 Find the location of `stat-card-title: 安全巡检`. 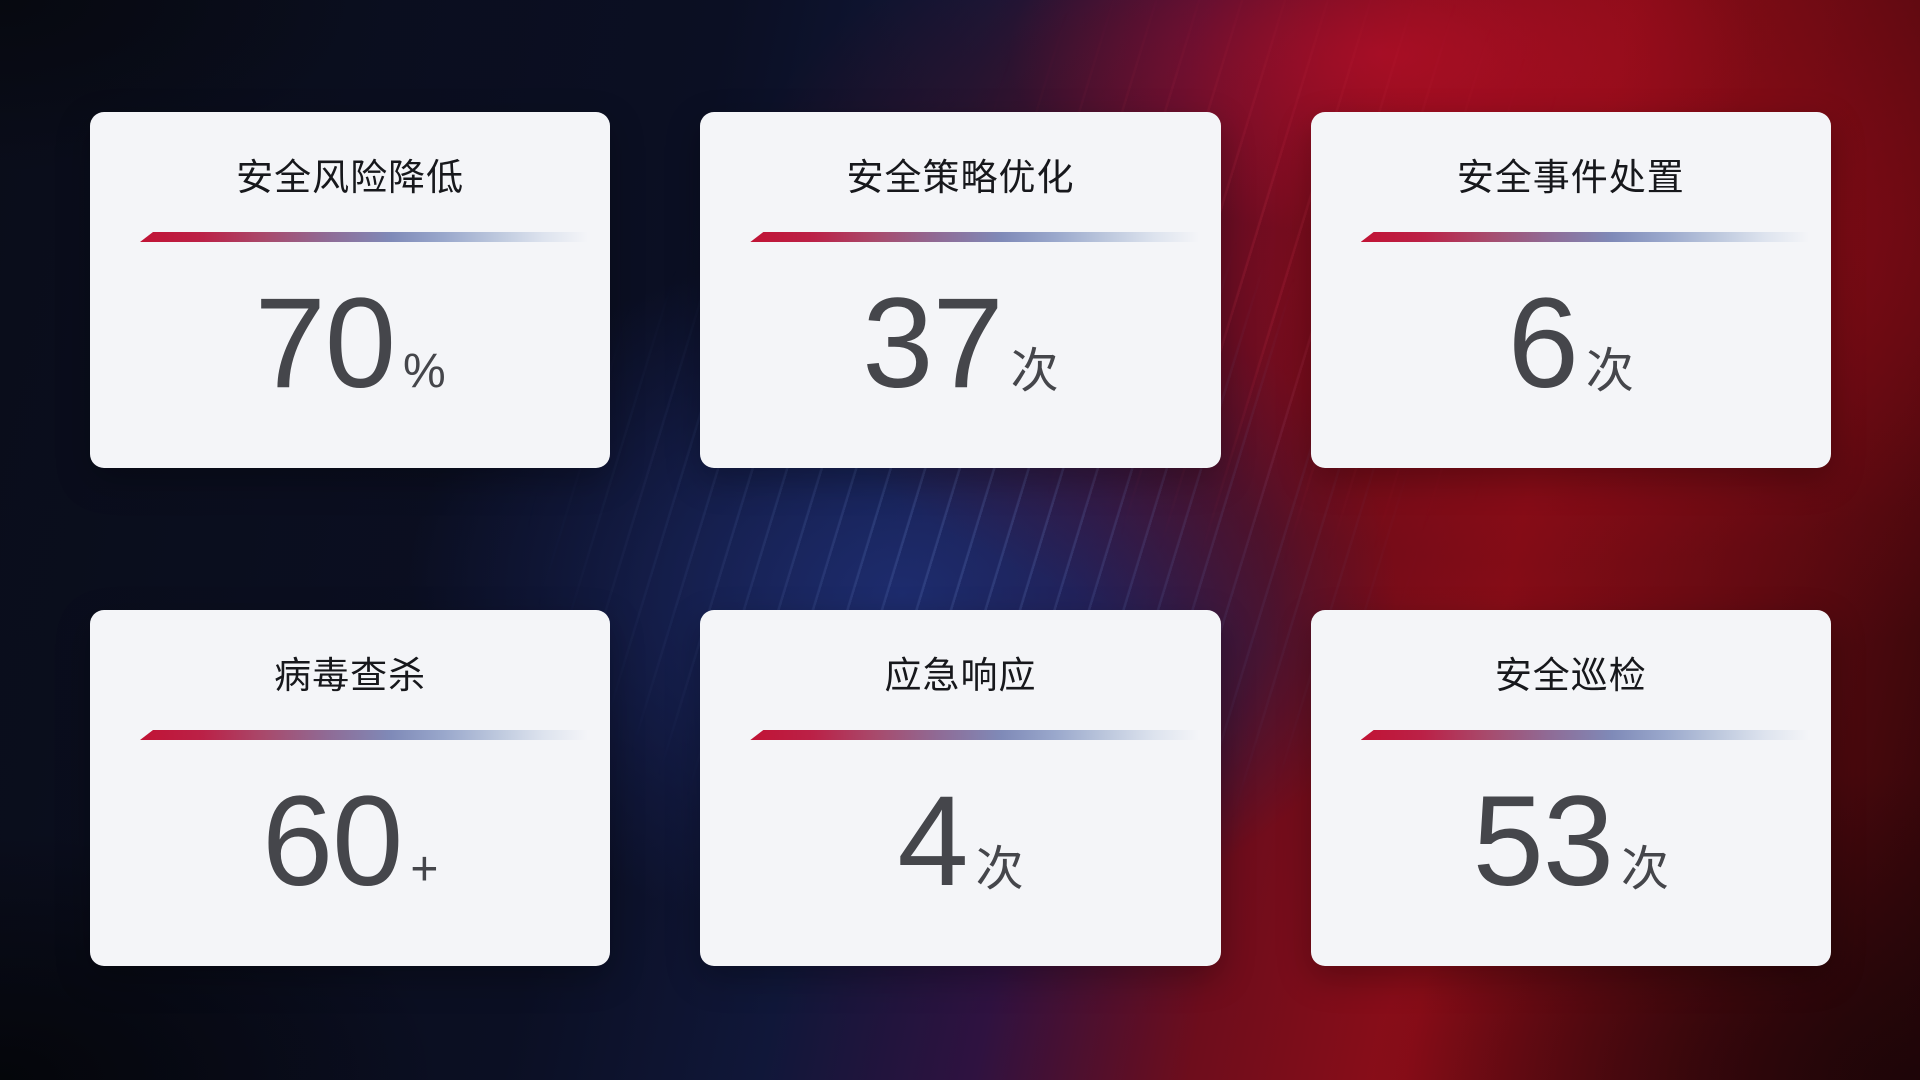

stat-card-title: 安全巡检 is located at coordinates (1570, 675).